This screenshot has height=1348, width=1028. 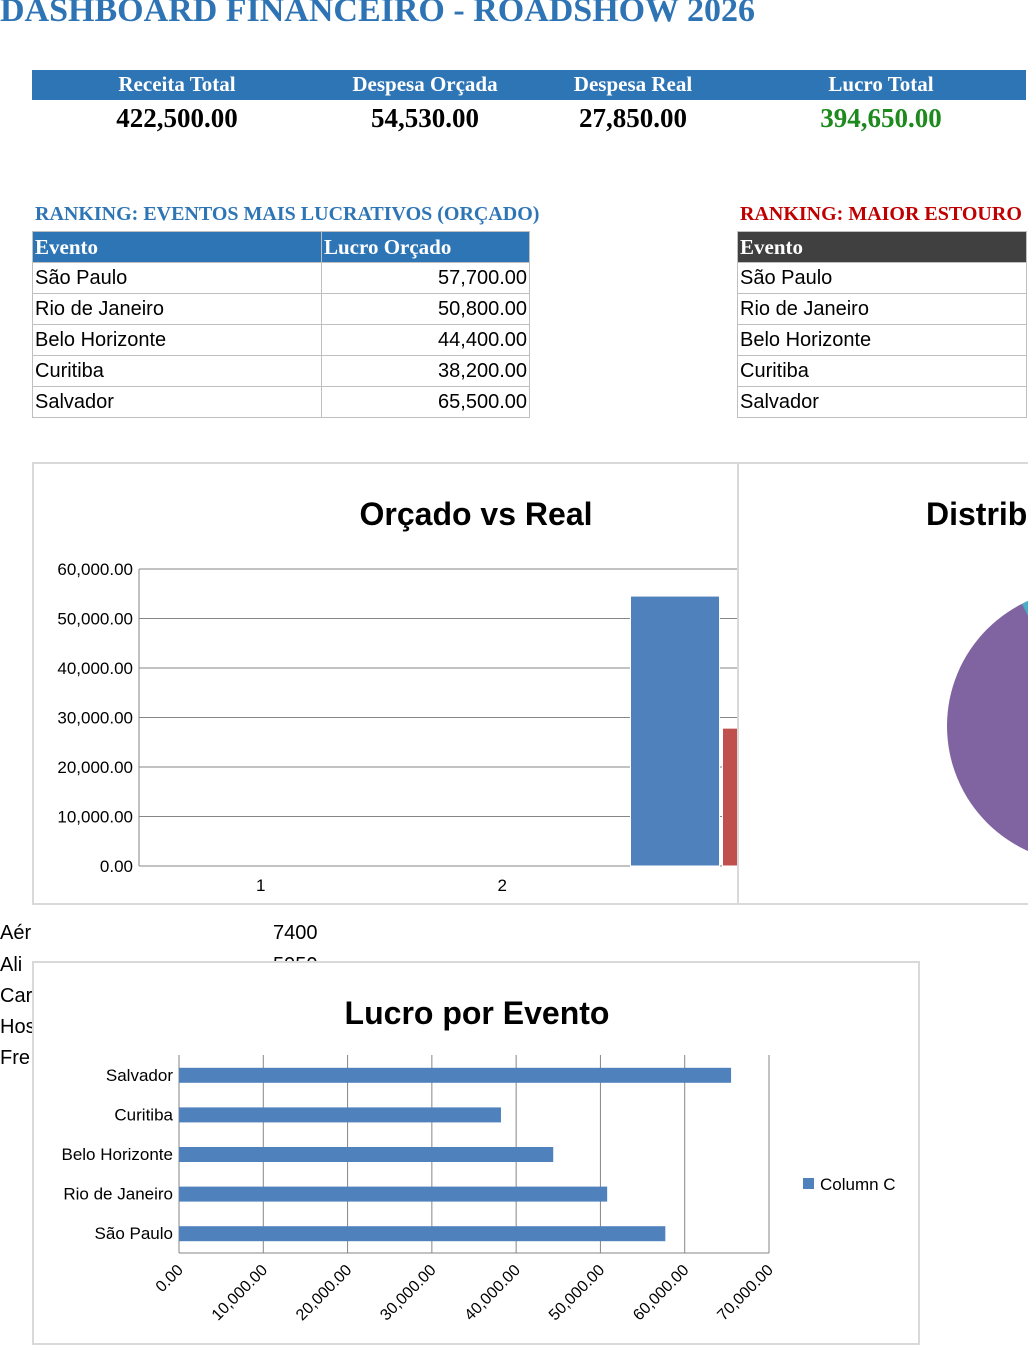 What do you see at coordinates (425, 278) in the screenshot?
I see `cell-lucro: 57,700.00` at bounding box center [425, 278].